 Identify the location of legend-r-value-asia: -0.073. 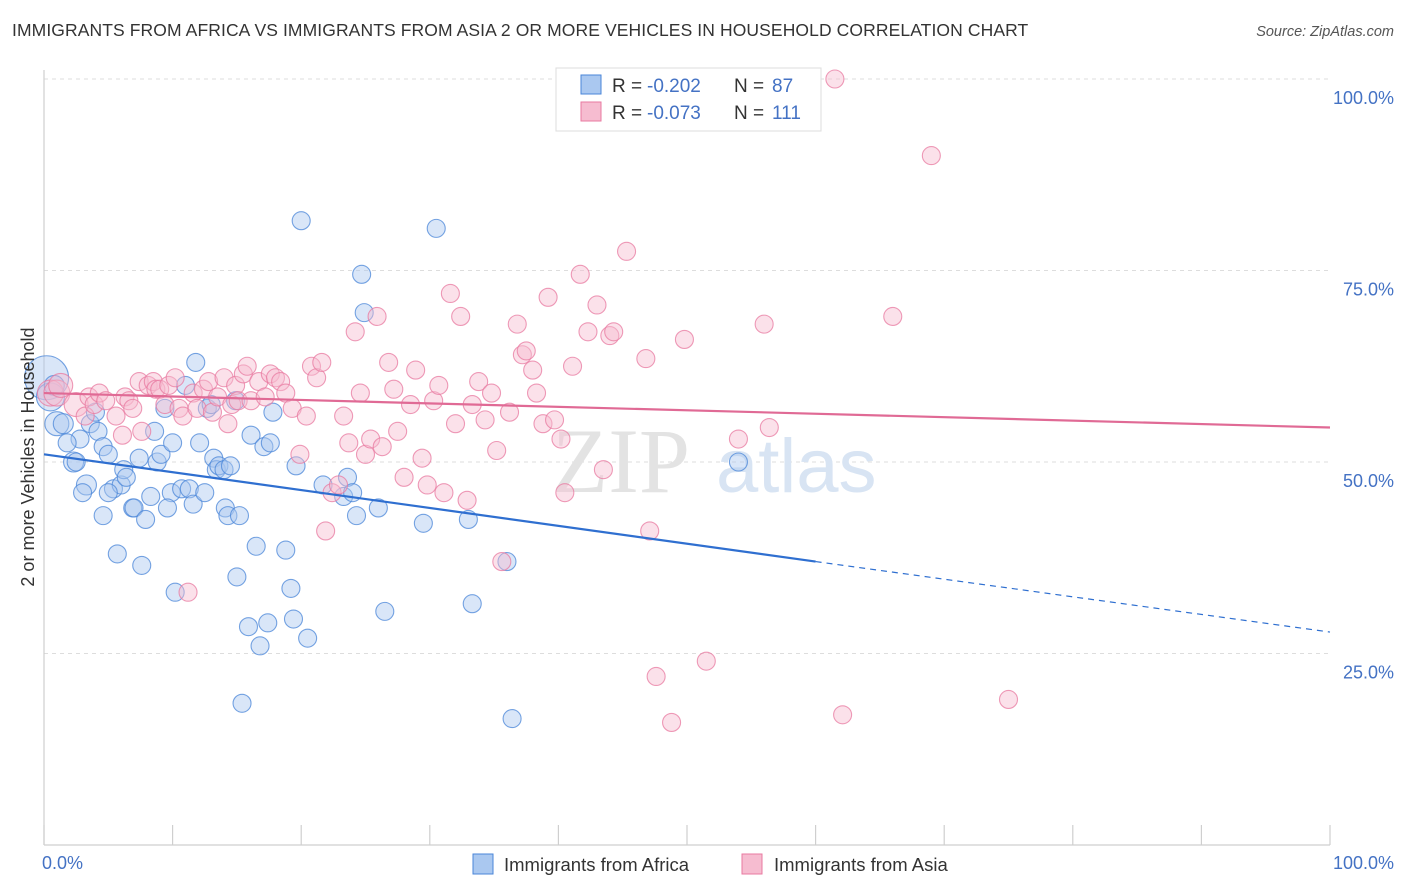
(674, 113).